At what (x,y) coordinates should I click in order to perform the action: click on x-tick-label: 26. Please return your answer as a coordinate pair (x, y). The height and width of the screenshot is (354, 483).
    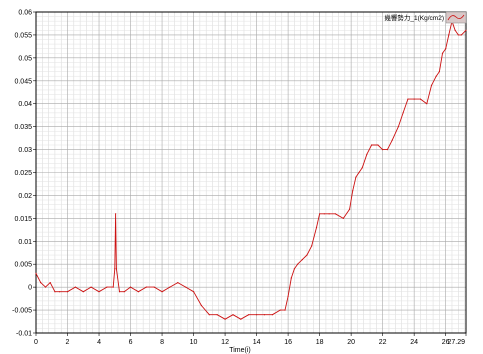
    Looking at the image, I should click on (446, 342).